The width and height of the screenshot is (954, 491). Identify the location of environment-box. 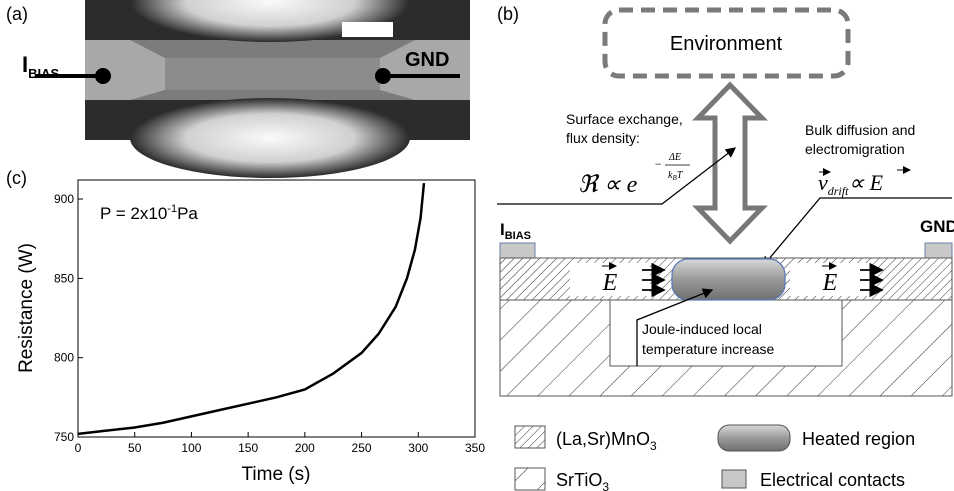
(726, 43).